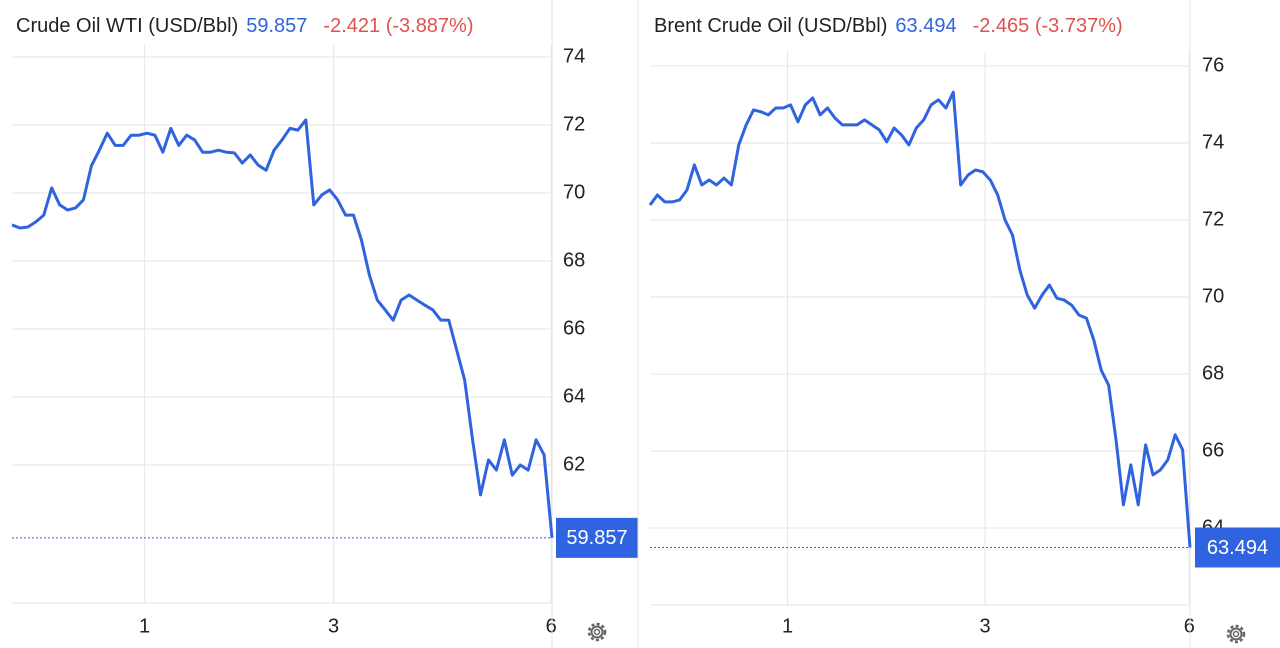  I want to click on title: Brent Crude Oil (USD/Bbl), so click(770, 26).